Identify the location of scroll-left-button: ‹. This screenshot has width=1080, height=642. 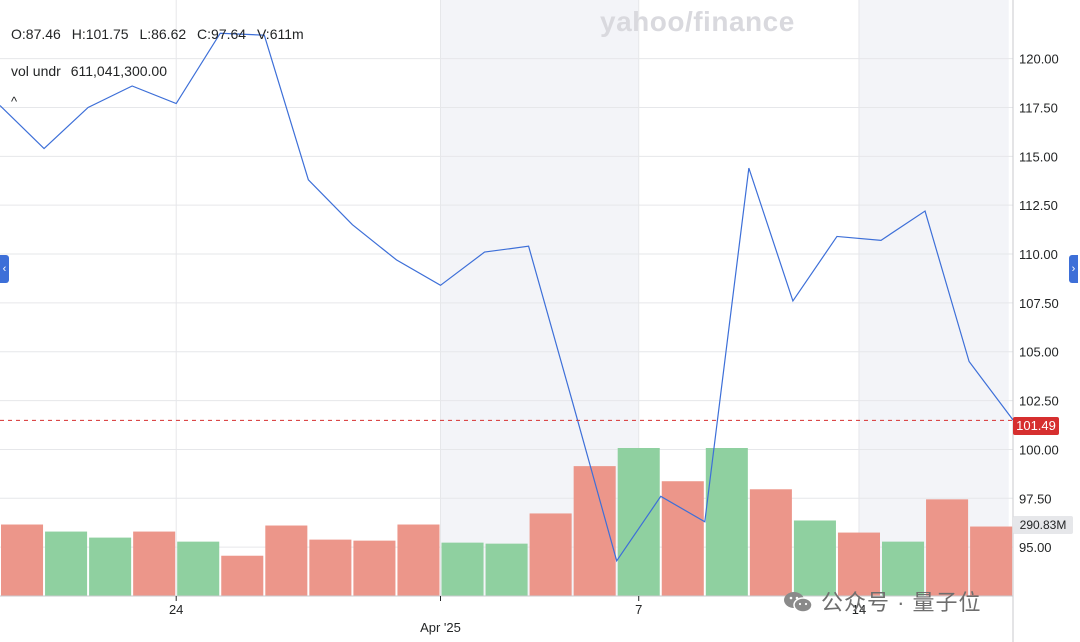
(4, 269).